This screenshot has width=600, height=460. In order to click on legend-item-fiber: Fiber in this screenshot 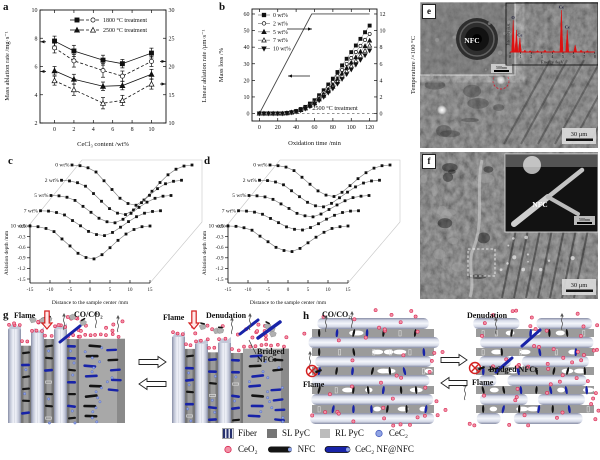, I will do `click(239, 433)`.